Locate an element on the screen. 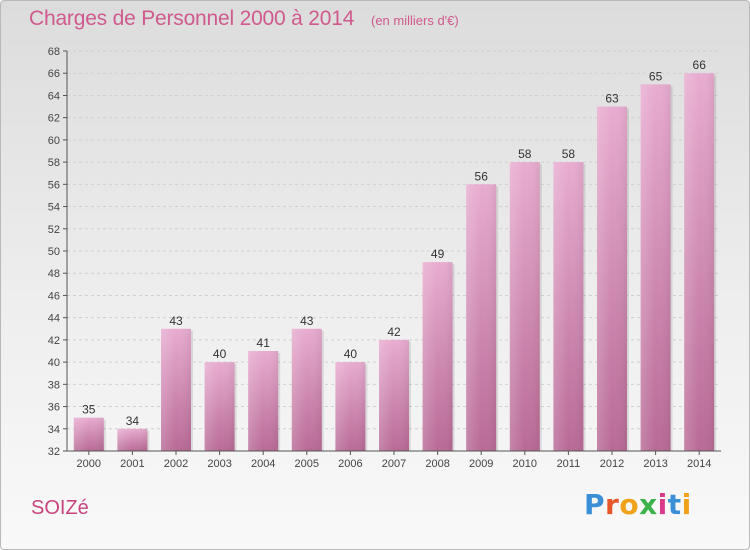 The height and width of the screenshot is (550, 750). x-tick-label-2007: 2007 is located at coordinates (394, 464).